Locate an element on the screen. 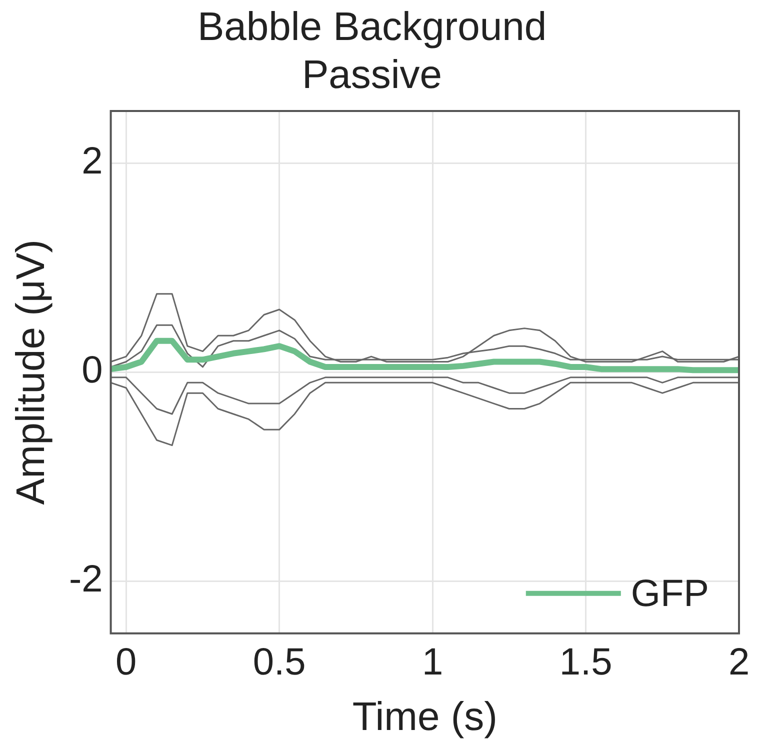 Image resolution: width=759 pixels, height=752 pixels. legend-label: GFP is located at coordinates (670, 593).